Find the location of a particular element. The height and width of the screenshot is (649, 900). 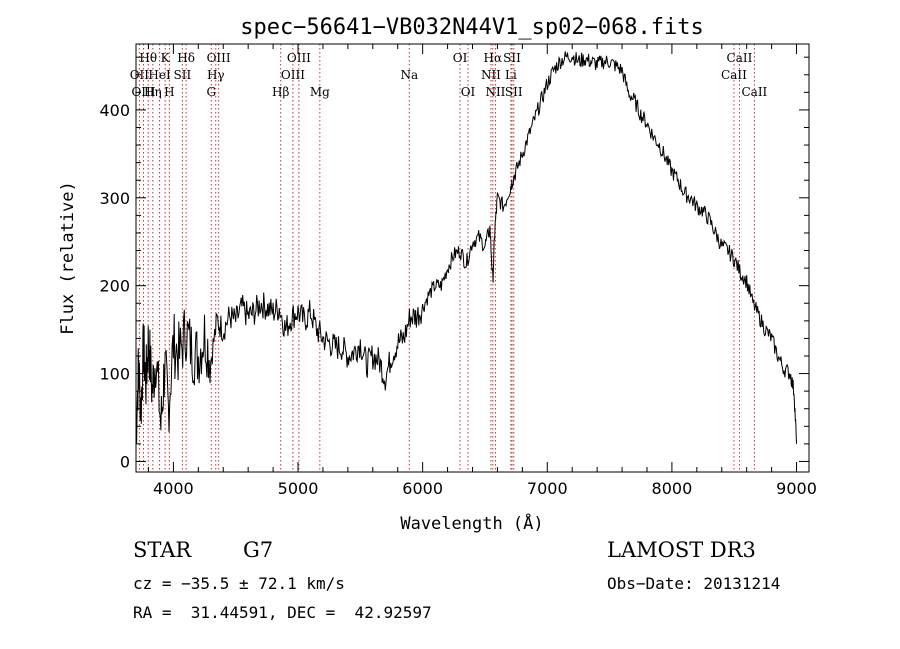

spectral-subclass: G7 is located at coordinates (258, 550).